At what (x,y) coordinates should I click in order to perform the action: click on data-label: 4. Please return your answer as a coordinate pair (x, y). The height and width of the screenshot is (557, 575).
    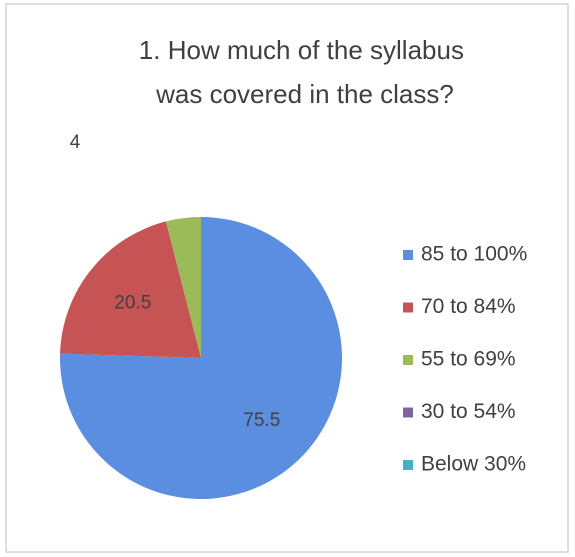
    Looking at the image, I should click on (75, 142).